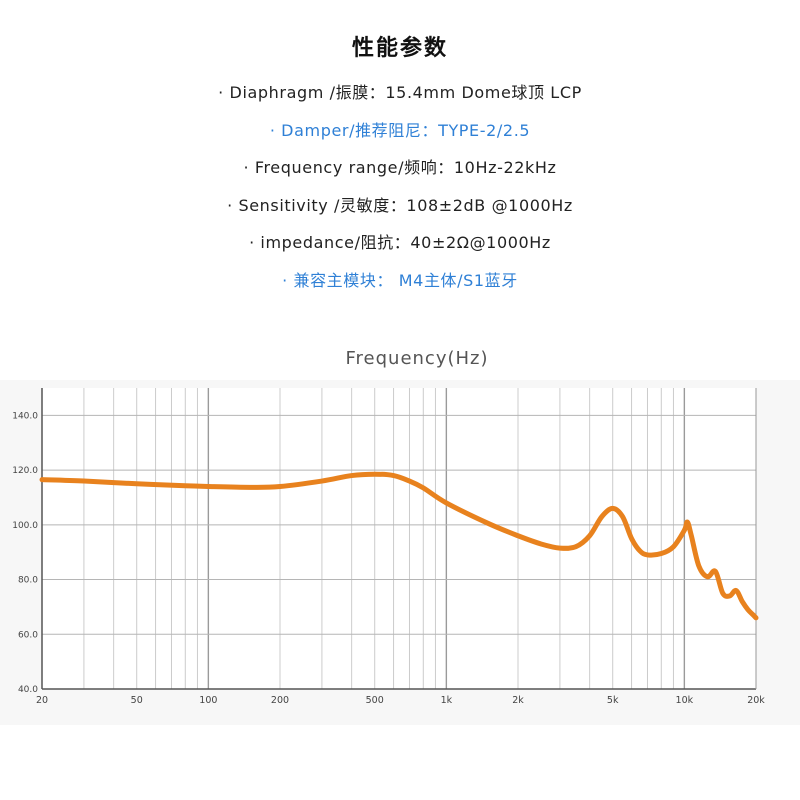  Describe the element at coordinates (280, 700) in the screenshot. I see `x-tick-label: 200` at that location.